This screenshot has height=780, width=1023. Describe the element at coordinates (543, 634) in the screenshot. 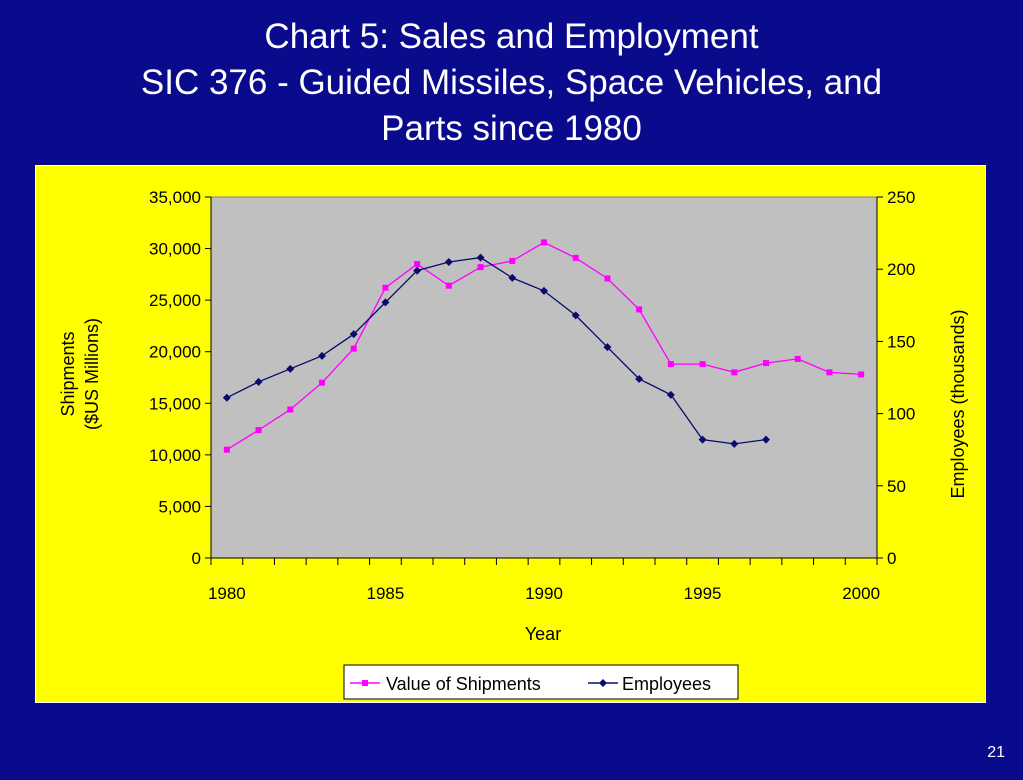

I see `x-axis-title: Year` at that location.